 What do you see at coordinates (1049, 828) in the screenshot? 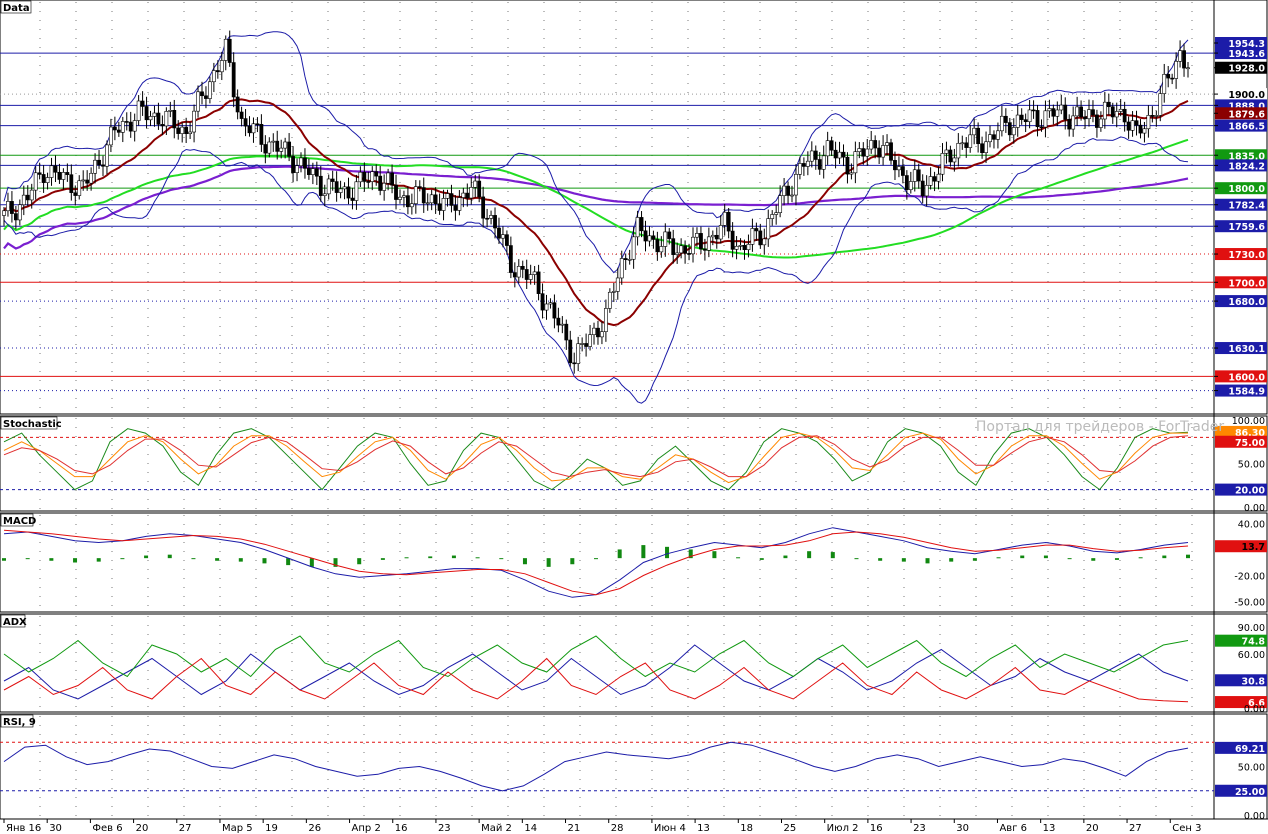
I see `date-axis-label: 13` at bounding box center [1049, 828].